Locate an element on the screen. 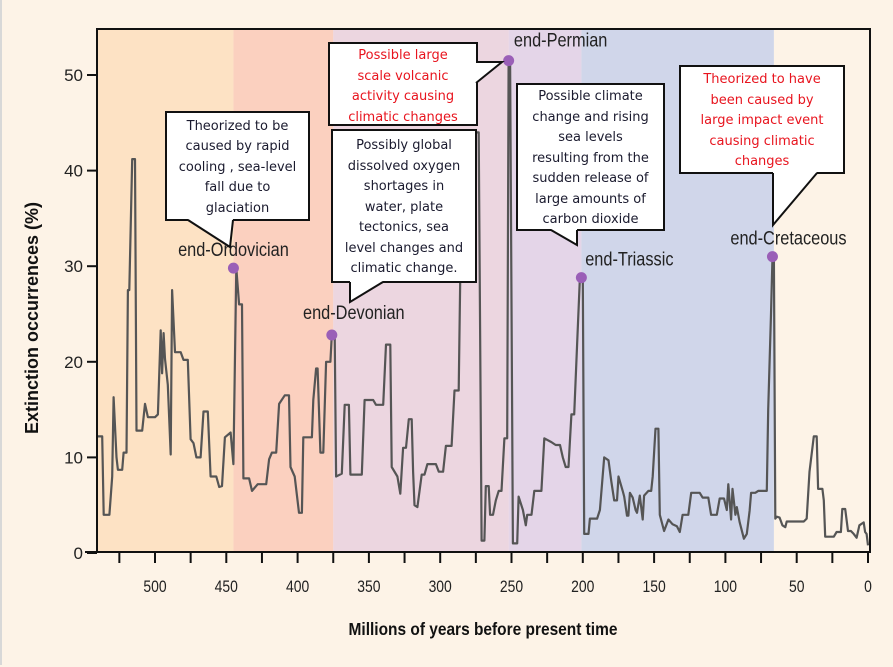 Image resolution: width=893 pixels, height=667 pixels. x-tick-label: 200 is located at coordinates (583, 587).